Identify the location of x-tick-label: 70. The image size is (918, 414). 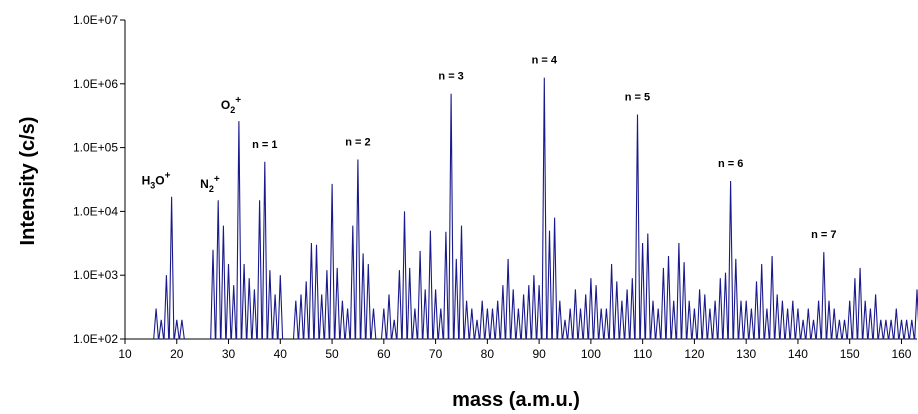
(436, 354).